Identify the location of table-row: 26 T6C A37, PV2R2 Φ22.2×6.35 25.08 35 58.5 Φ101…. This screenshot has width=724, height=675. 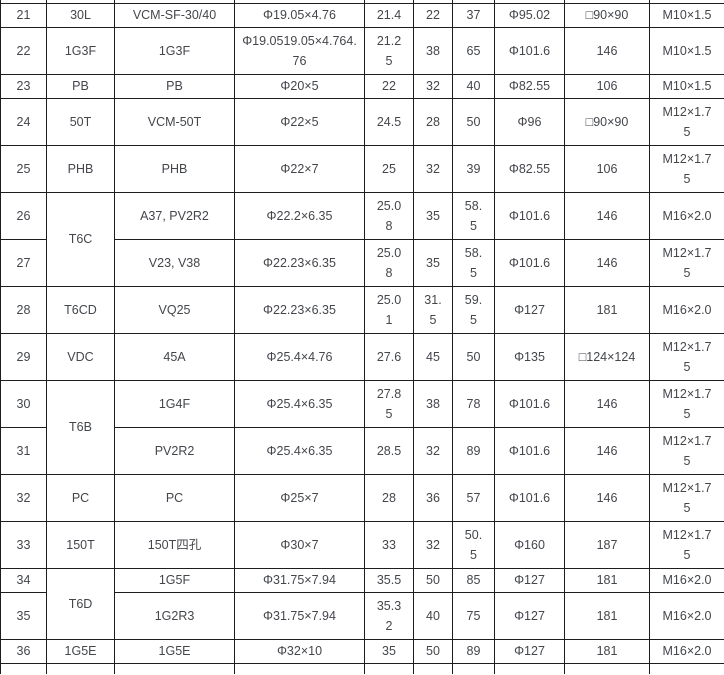
(362, 239).